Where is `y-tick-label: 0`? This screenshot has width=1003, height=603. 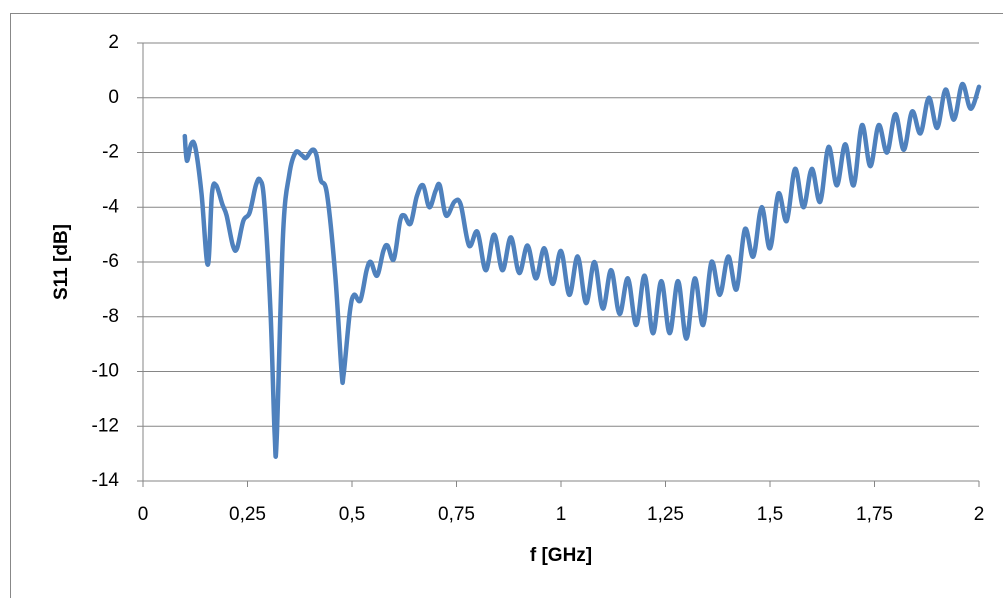
y-tick-label: 0 is located at coordinates (113, 97).